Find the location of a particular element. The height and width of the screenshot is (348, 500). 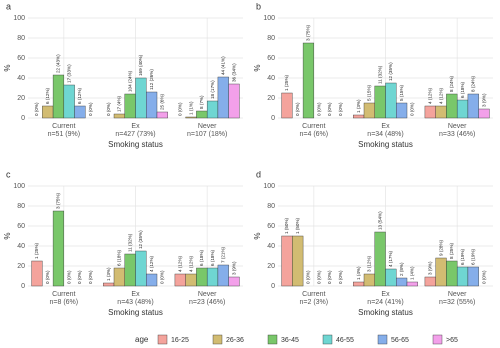

legend-label: 16-25 is located at coordinates (180, 340).